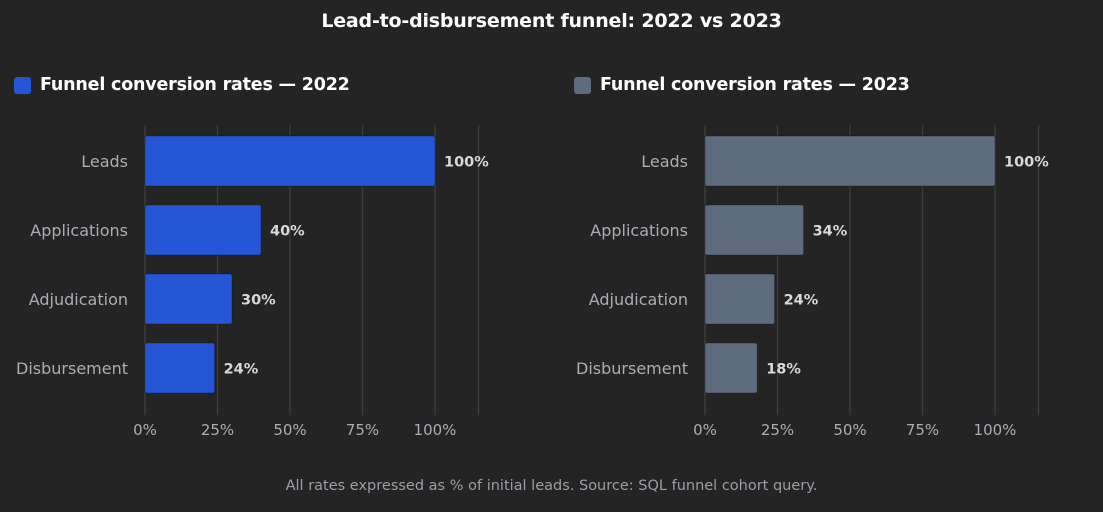  What do you see at coordinates (241, 370) in the screenshot?
I see `data-label-disbursement-2022: 24%` at bounding box center [241, 370].